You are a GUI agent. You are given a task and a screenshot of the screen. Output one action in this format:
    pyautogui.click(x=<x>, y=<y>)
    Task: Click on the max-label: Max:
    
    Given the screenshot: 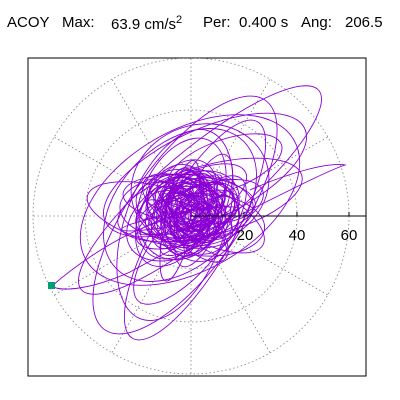 What is the action you would take?
    pyautogui.click(x=78, y=22)
    